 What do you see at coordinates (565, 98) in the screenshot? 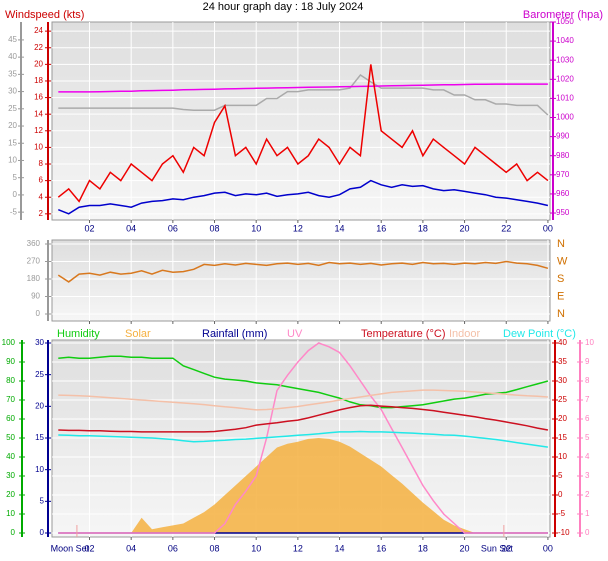
I see `y-tick-label: 1010` at bounding box center [565, 98].